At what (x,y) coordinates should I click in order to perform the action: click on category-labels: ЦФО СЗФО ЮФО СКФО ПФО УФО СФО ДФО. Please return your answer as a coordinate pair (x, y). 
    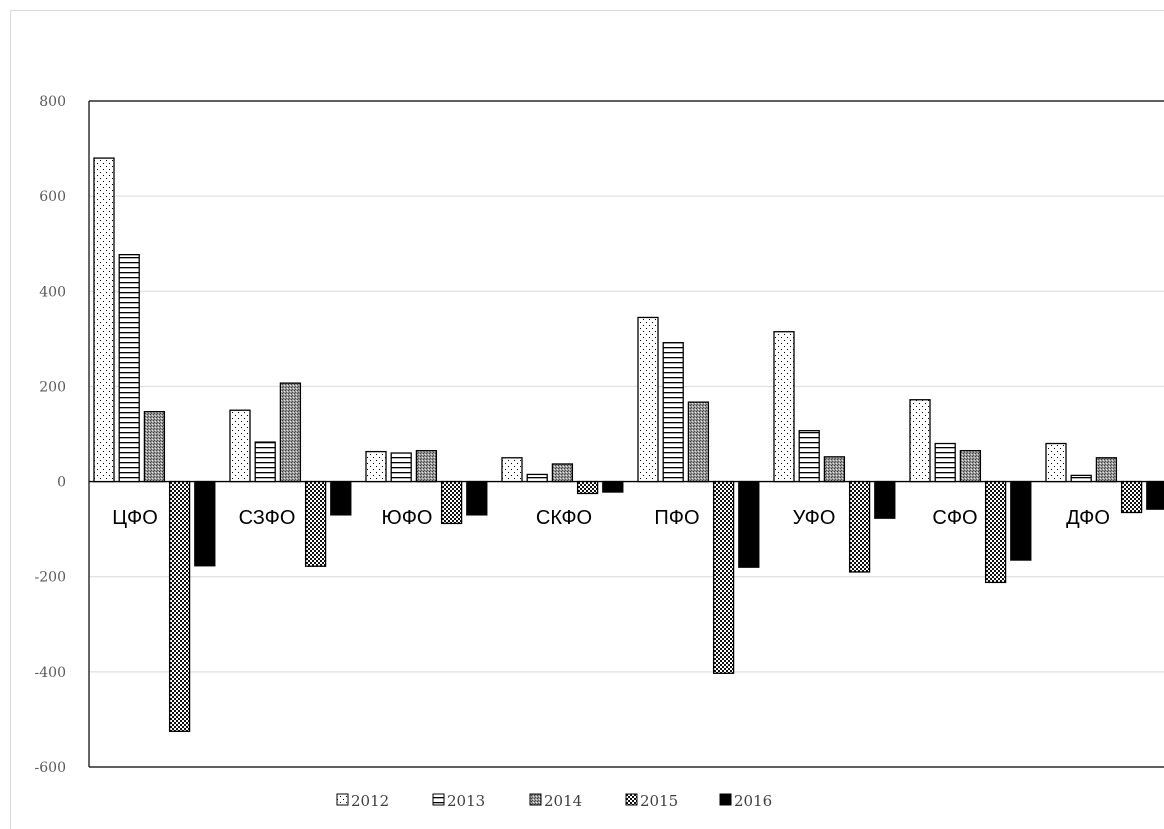
    Looking at the image, I should click on (611, 518).